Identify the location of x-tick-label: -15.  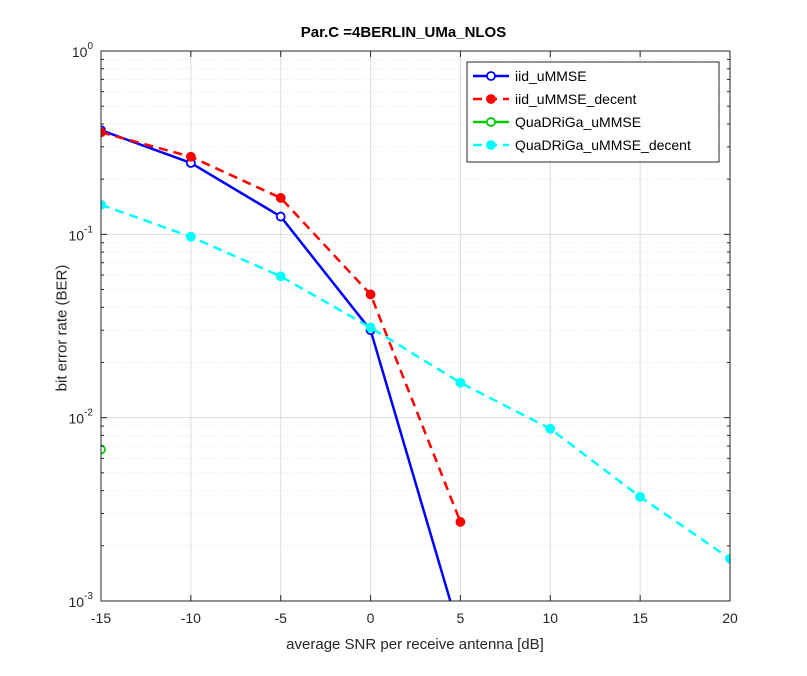
(101, 618).